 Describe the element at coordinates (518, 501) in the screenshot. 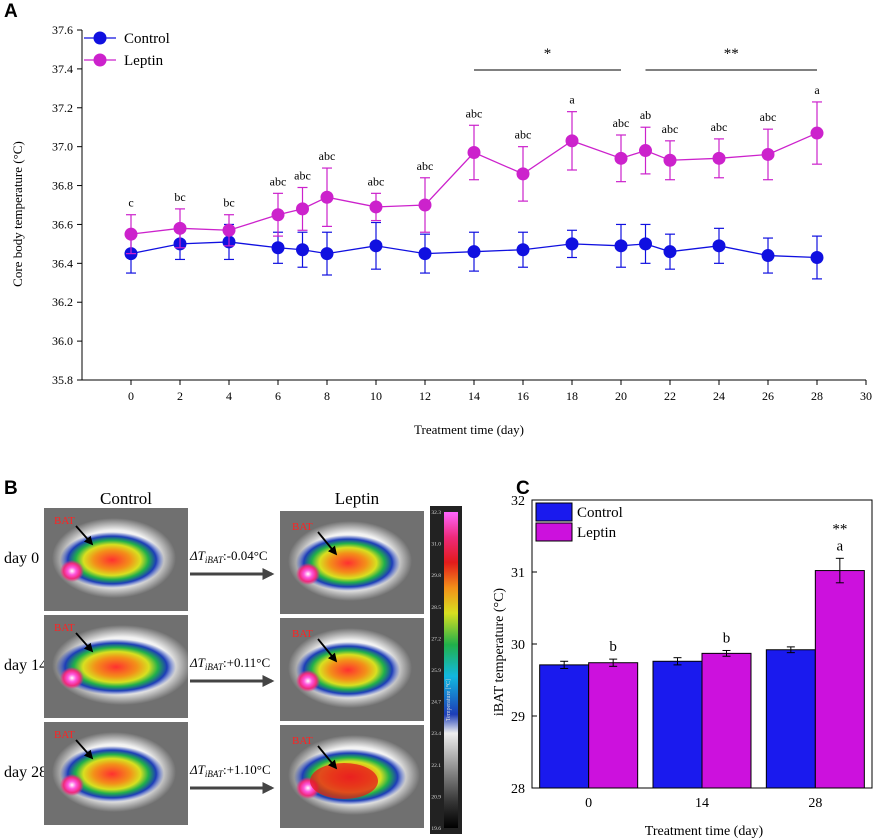

I see `panel-c-ytick-label: 32` at that location.